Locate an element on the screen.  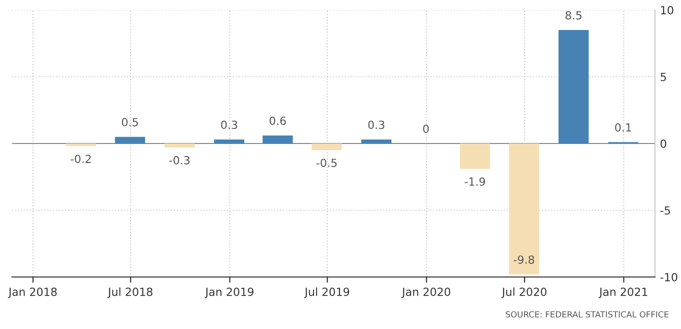
x-tick-label: Jul 2019 is located at coordinates (327, 292).